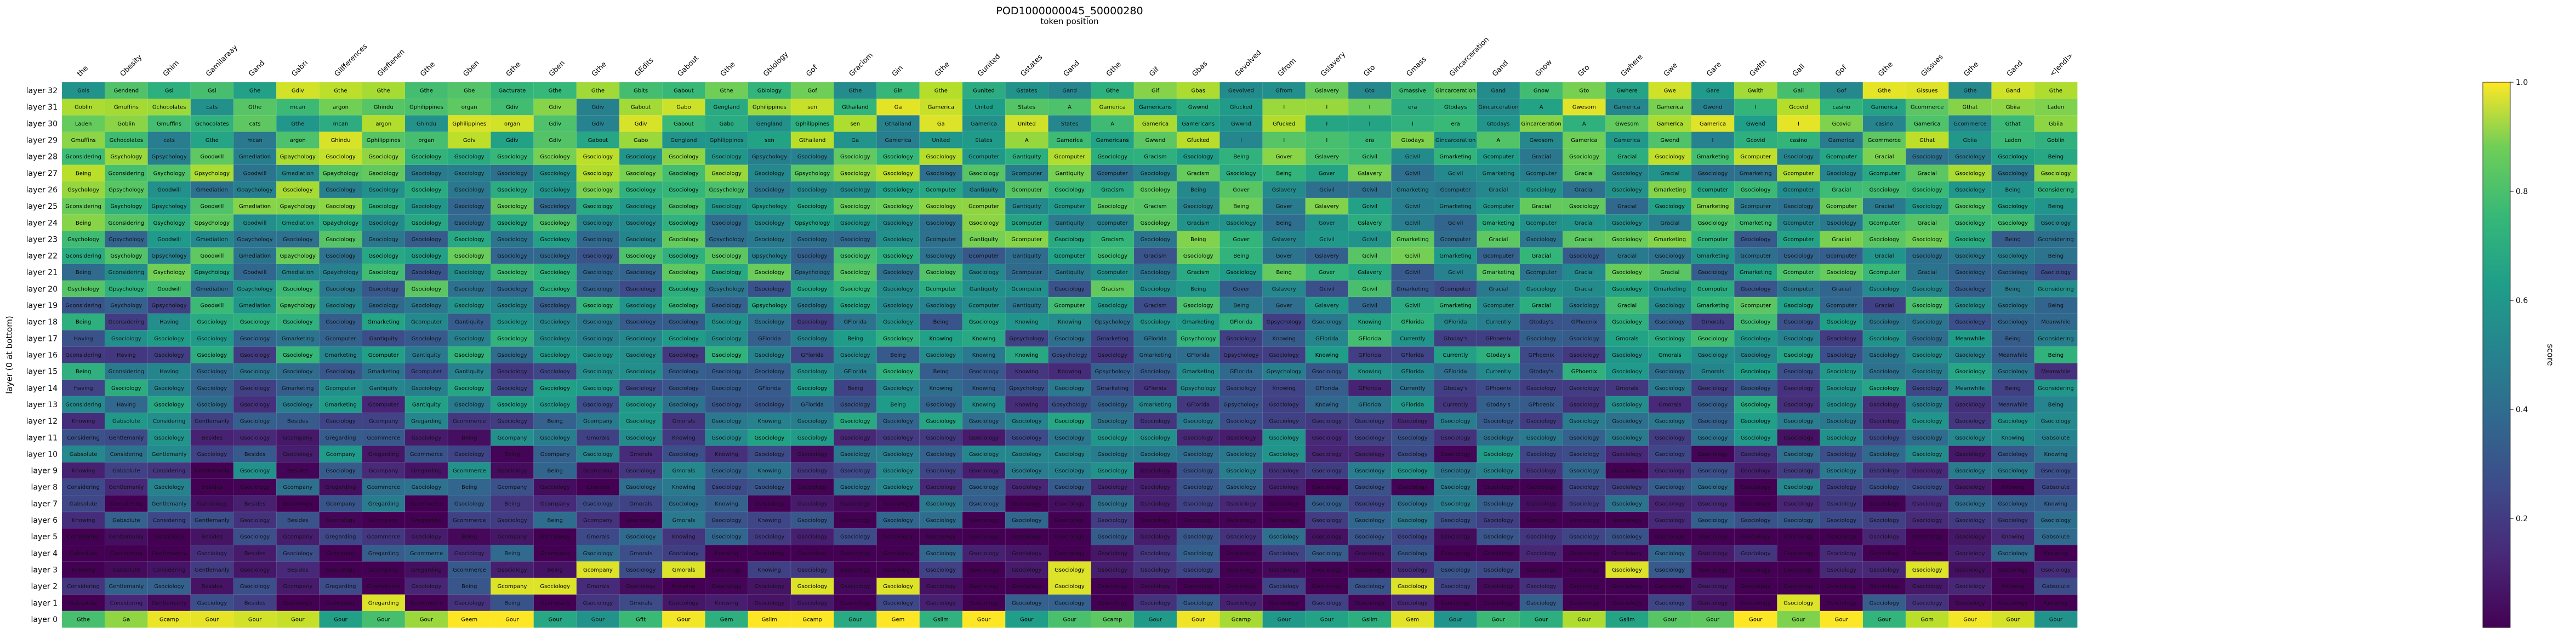 This screenshot has width=2576, height=633. Describe the element at coordinates (728, 69) in the screenshot. I see `column-label: Gthe` at that location.